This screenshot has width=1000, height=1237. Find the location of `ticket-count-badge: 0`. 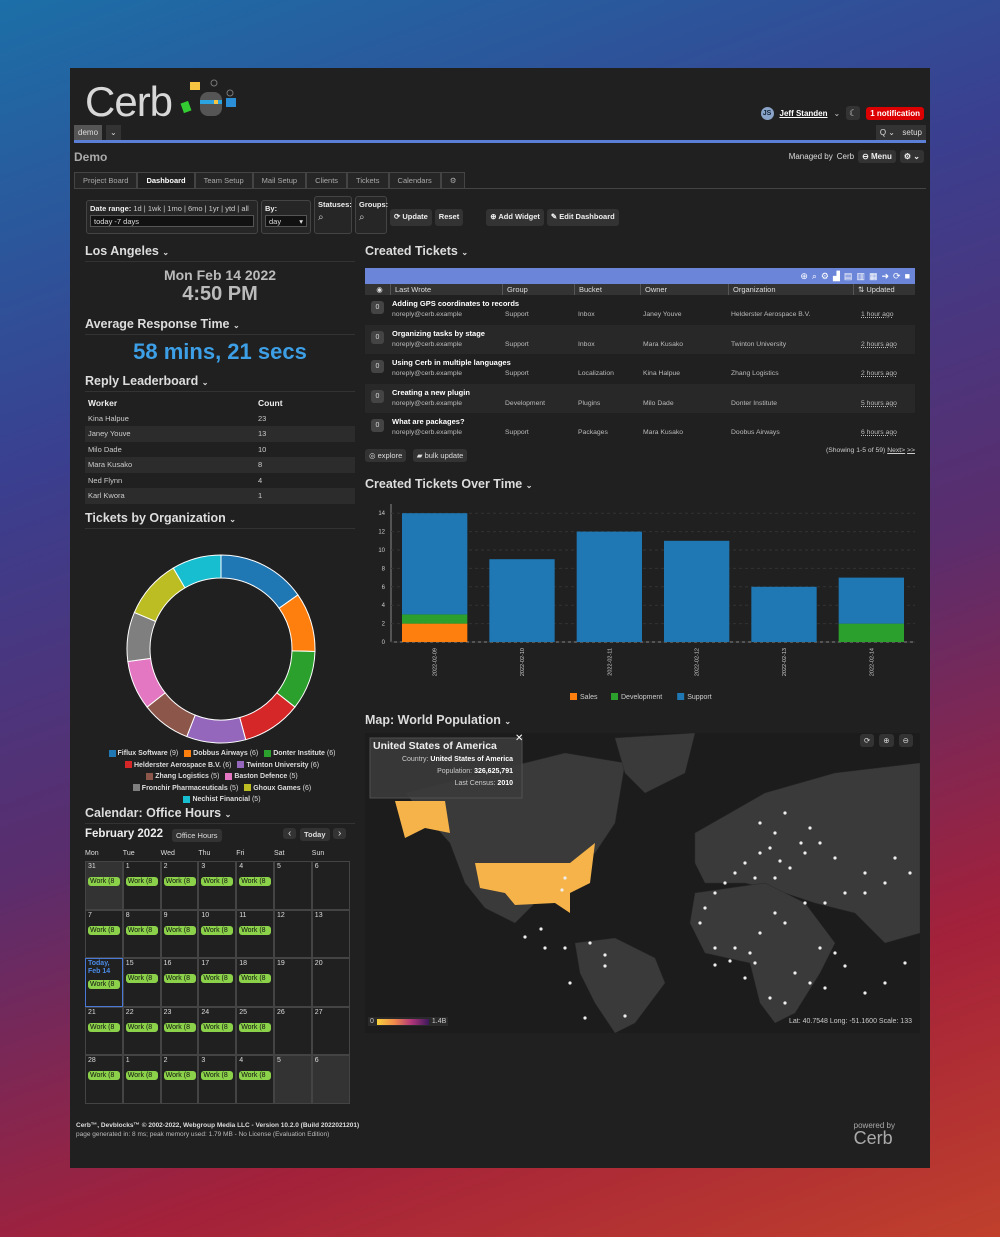

ticket-count-badge: 0 is located at coordinates (377, 425).